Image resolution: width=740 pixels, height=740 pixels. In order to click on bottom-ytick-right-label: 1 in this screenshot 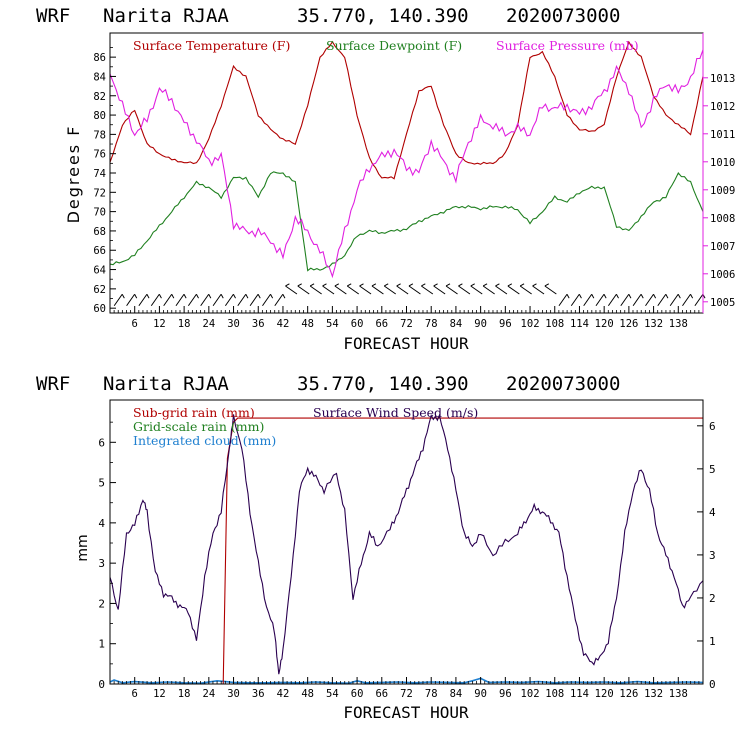, I will do `click(712, 641)`.